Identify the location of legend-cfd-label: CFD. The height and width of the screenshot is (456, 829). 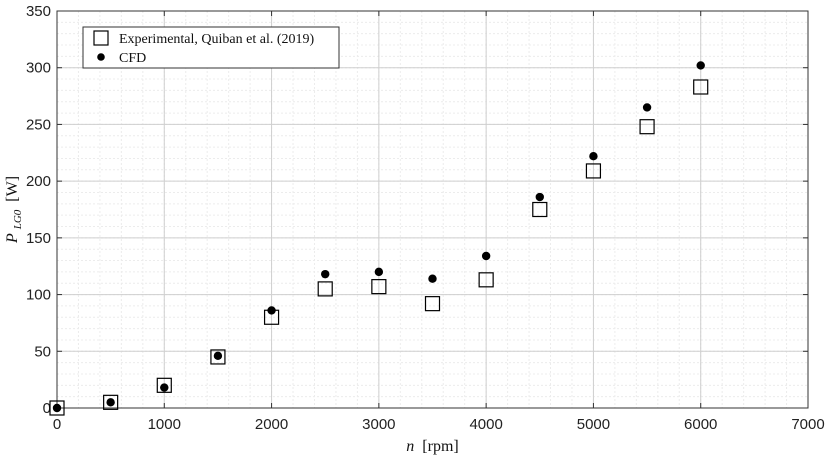
(132, 58).